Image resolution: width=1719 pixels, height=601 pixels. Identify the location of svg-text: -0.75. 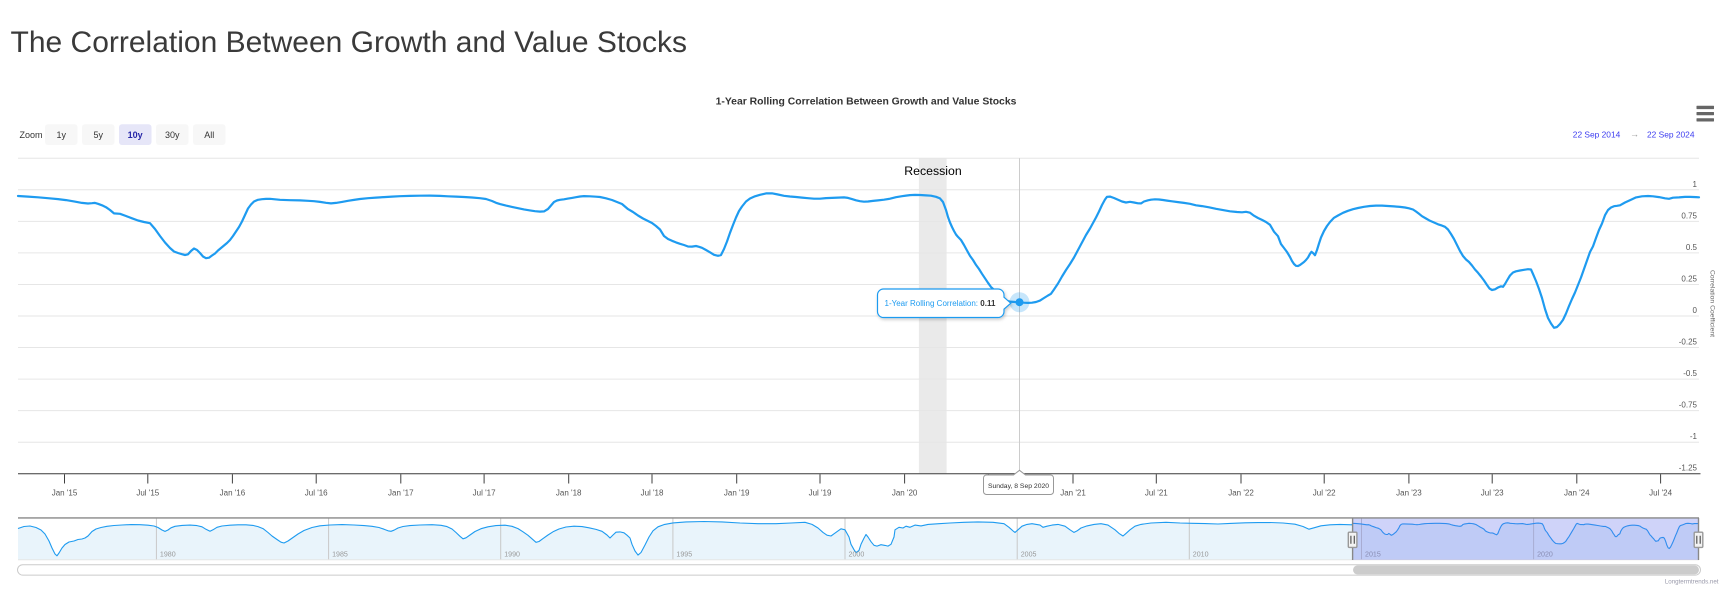
(1688, 405).